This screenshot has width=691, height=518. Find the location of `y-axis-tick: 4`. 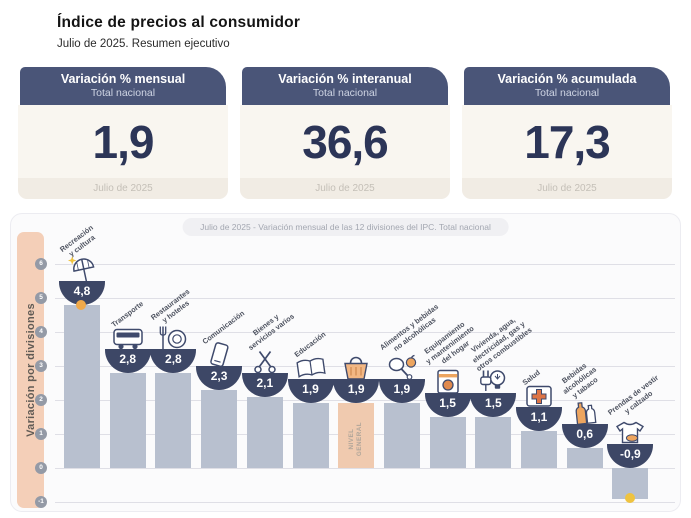

y-axis-tick: 4 is located at coordinates (41, 332).